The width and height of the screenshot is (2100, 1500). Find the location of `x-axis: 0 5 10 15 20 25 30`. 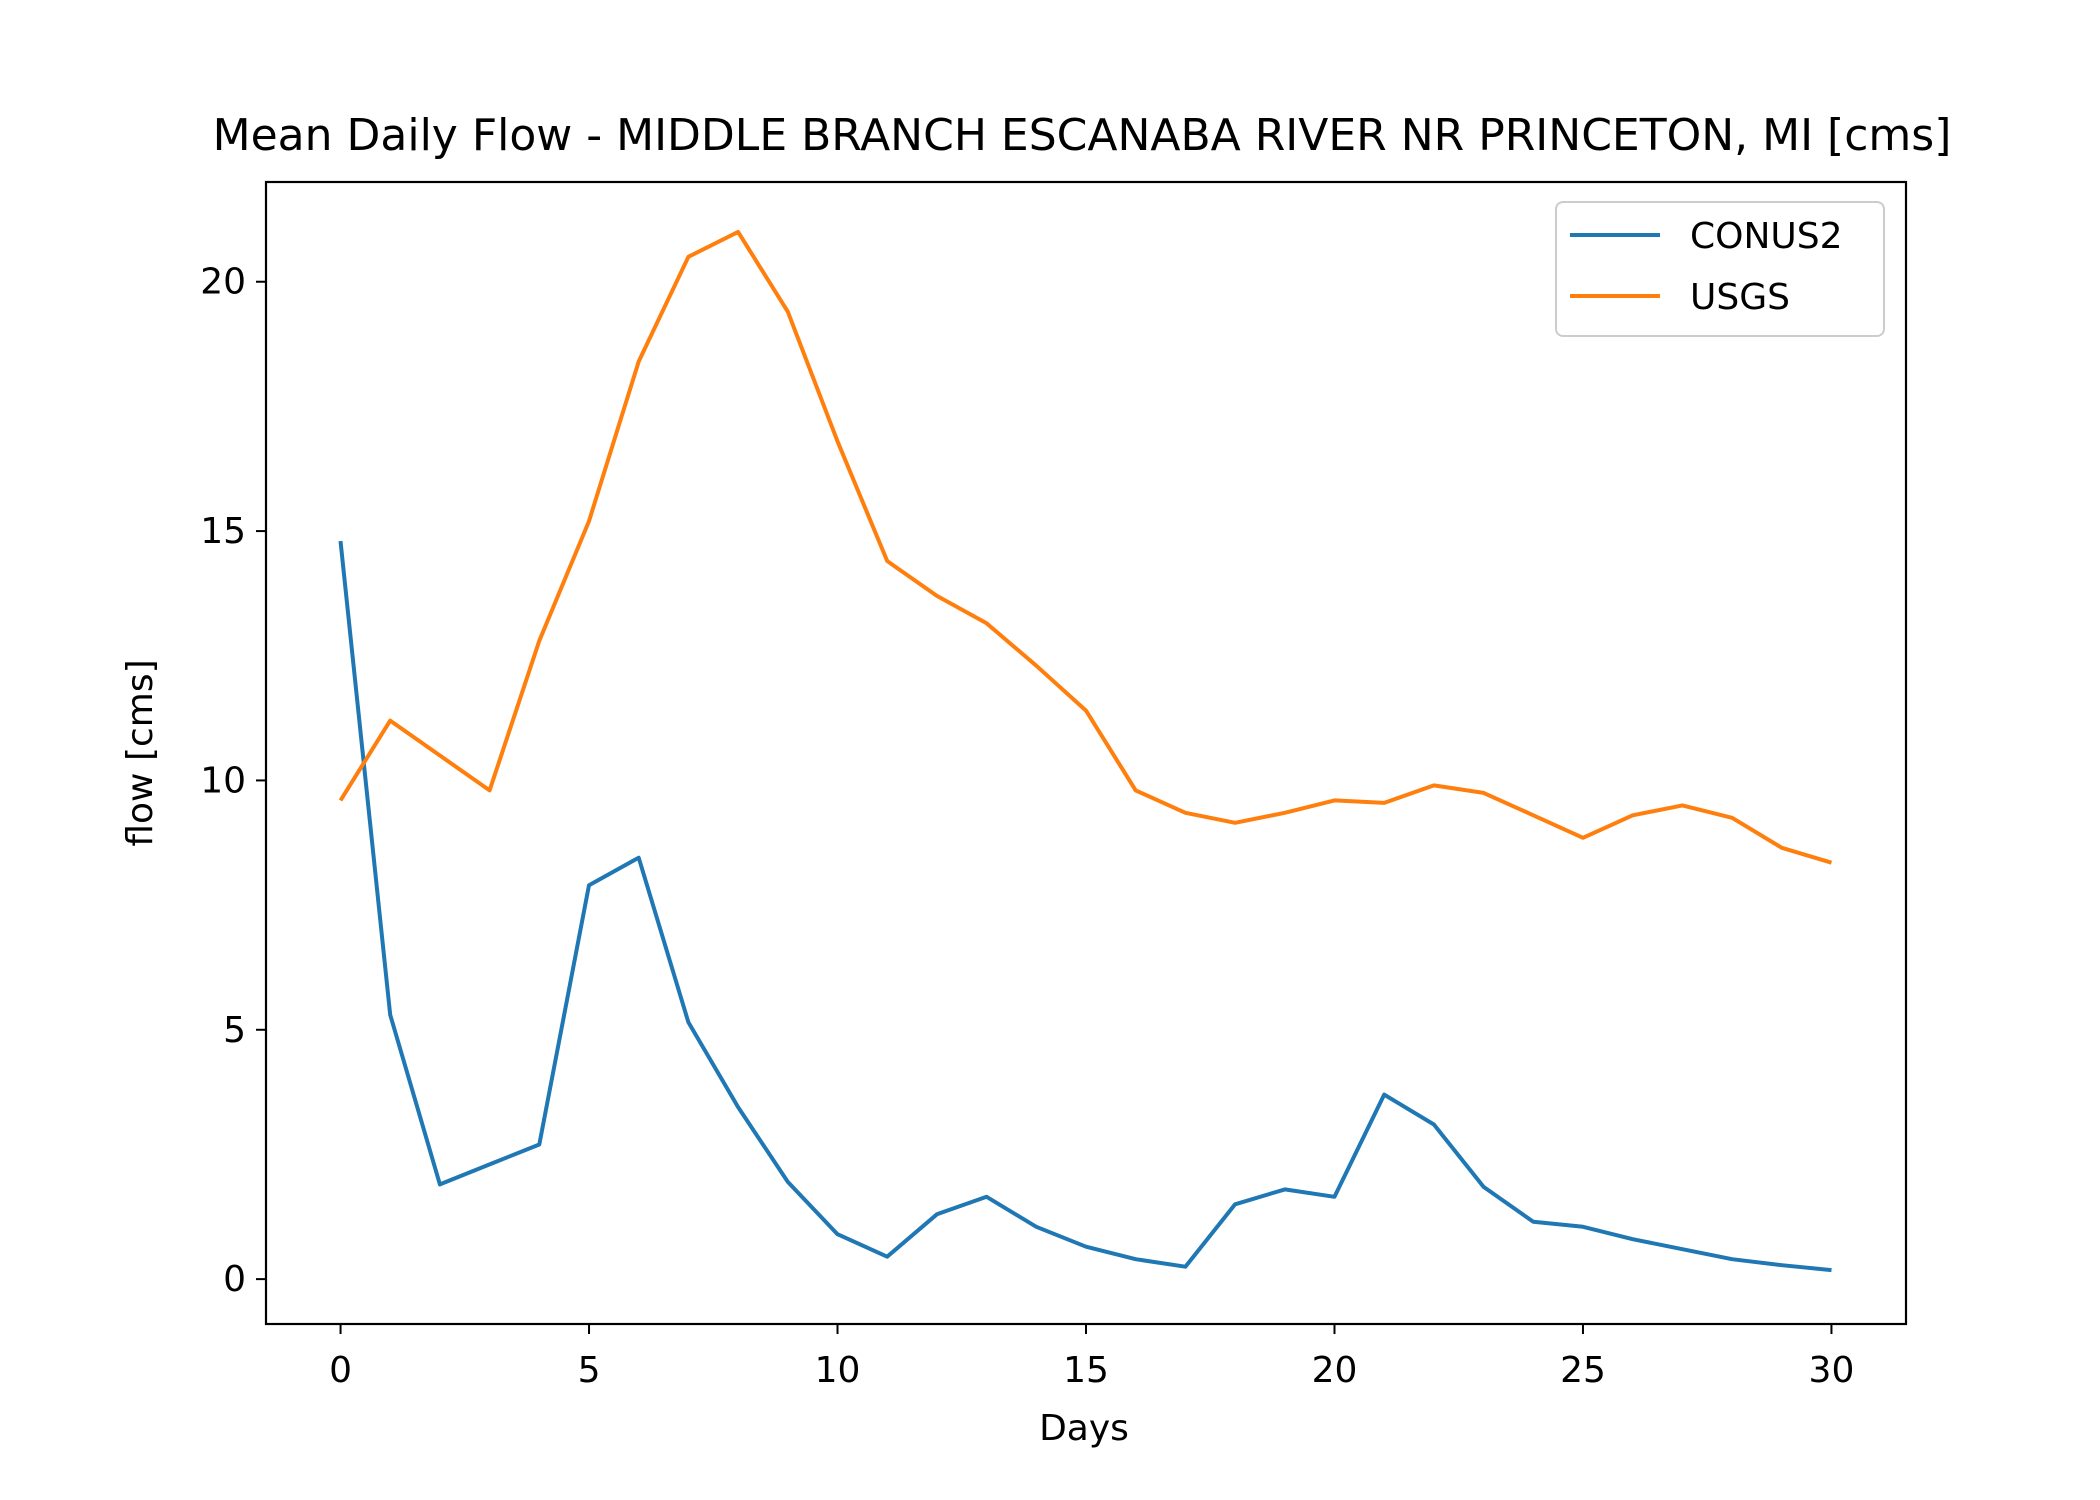

x-axis: 0 5 10 15 20 25 30 is located at coordinates (1091, 1357).